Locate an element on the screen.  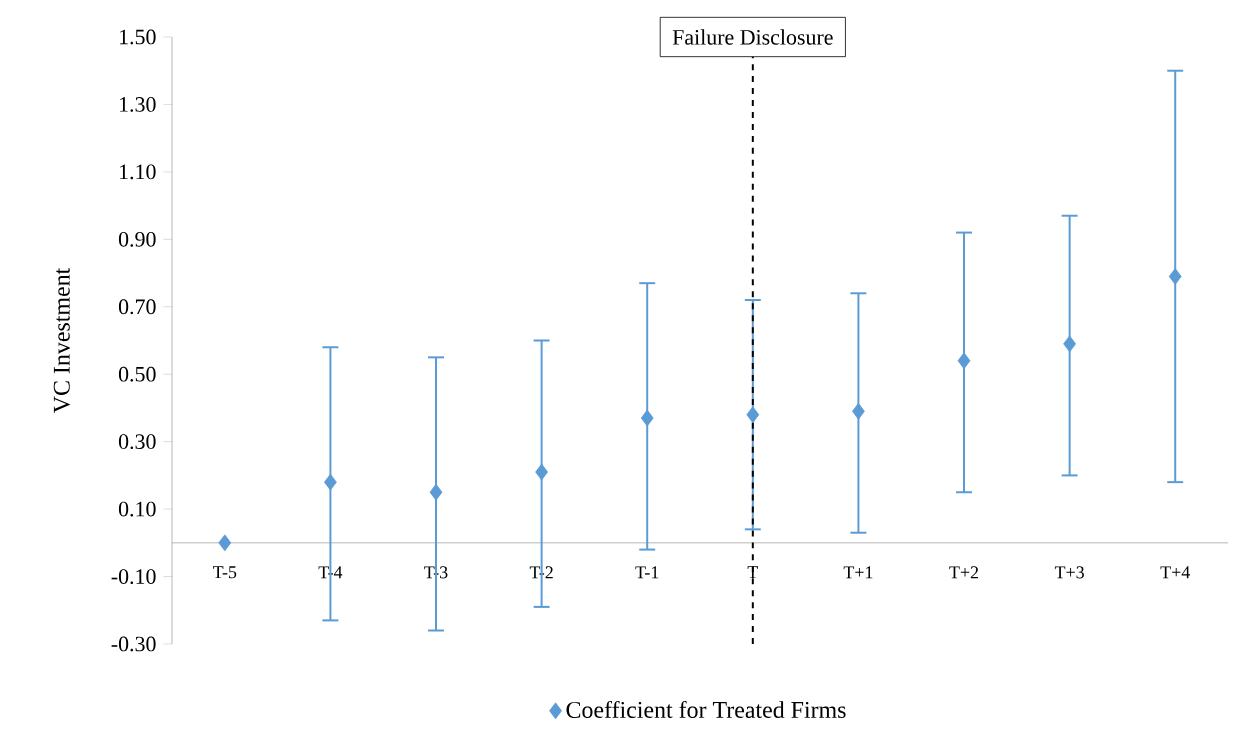
y-tick-label: 1.10 is located at coordinates (138, 172).